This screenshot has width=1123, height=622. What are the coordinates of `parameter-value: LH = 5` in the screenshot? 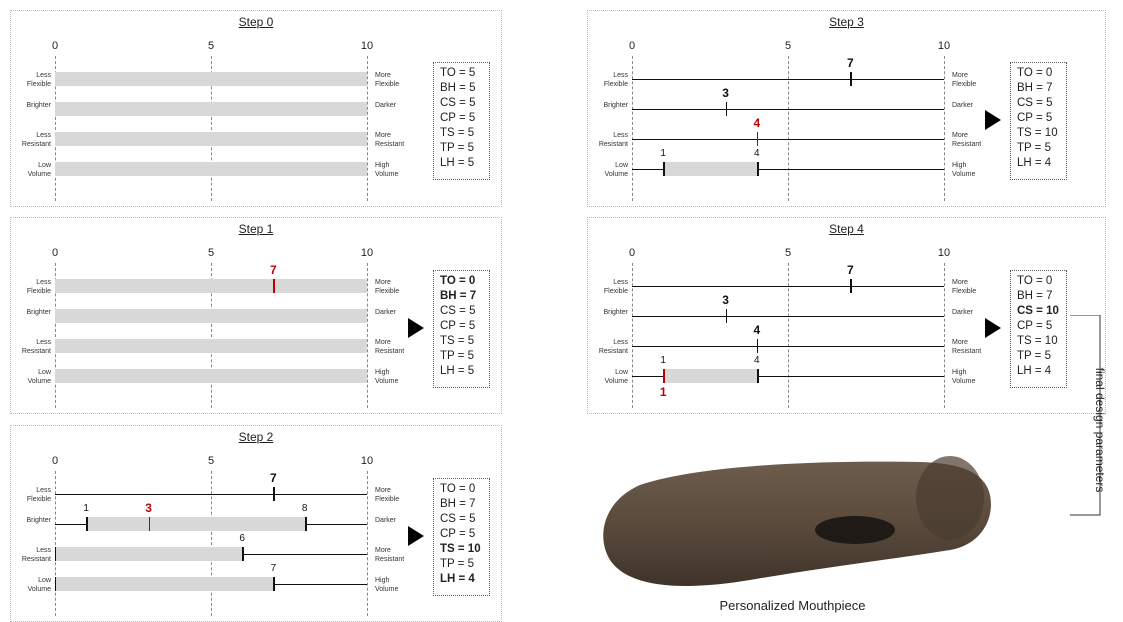 It's located at (457, 371).